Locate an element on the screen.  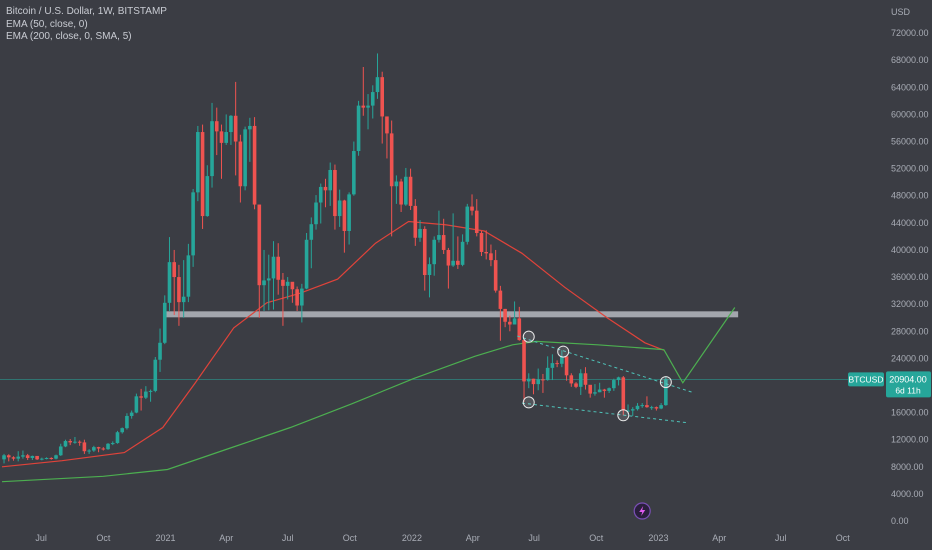
y-tick-label: 8000.00 is located at coordinates (907, 467).